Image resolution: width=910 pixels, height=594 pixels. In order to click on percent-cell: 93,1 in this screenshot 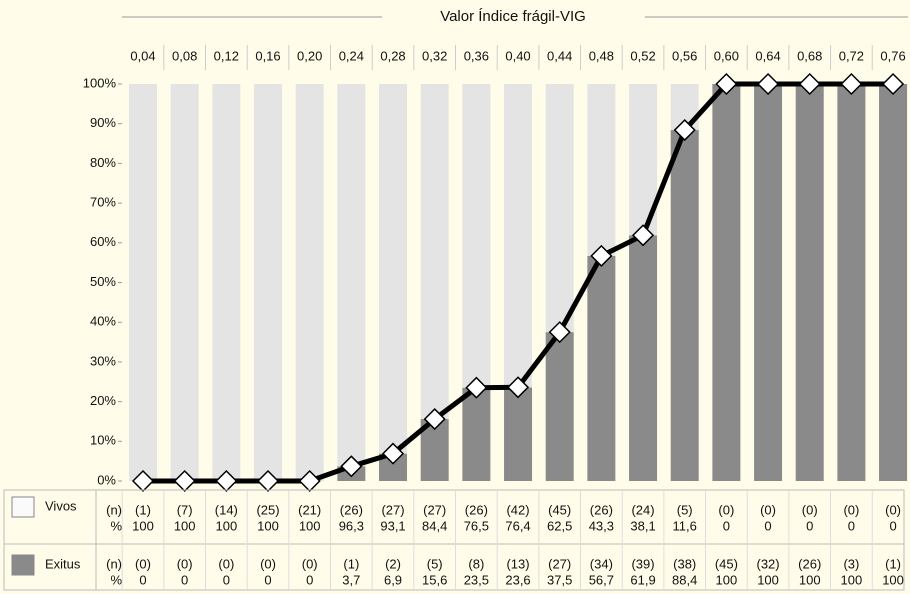, I will do `click(392, 525)`.